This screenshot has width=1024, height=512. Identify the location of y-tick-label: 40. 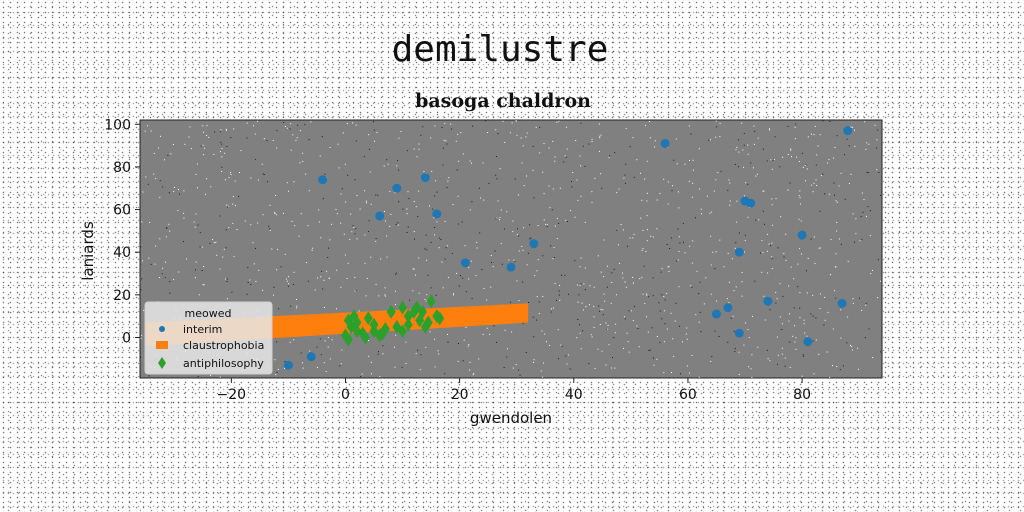
(122, 253).